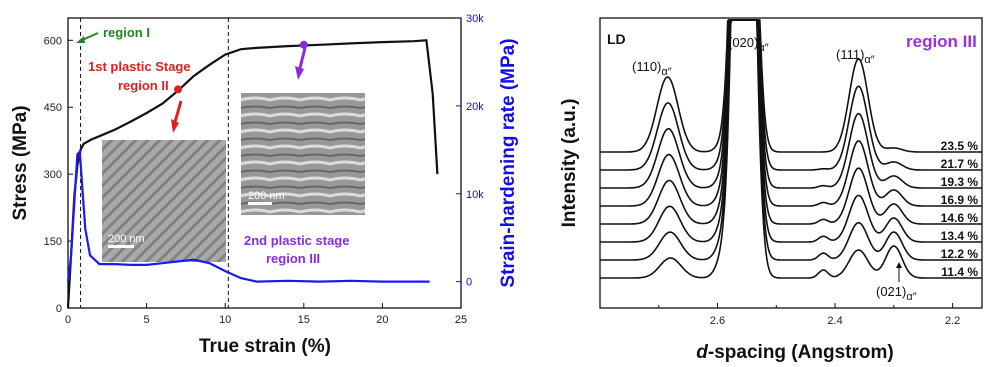  Describe the element at coordinates (80, 39) in the screenshot. I see `region-I-arrowhead` at that location.